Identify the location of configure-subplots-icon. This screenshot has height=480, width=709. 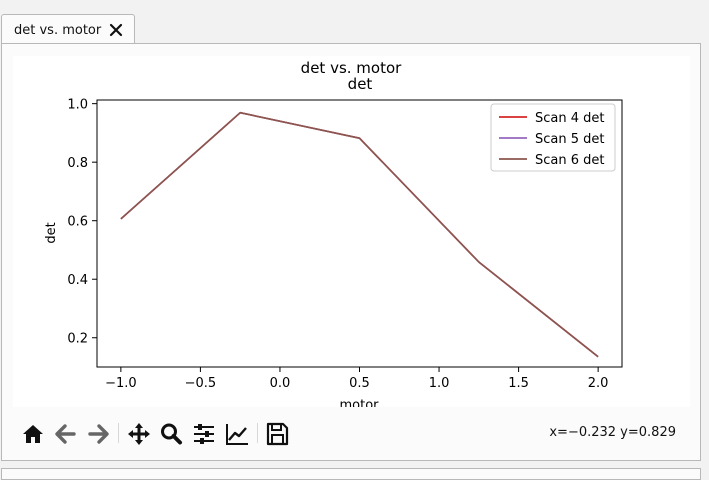
(204, 434).